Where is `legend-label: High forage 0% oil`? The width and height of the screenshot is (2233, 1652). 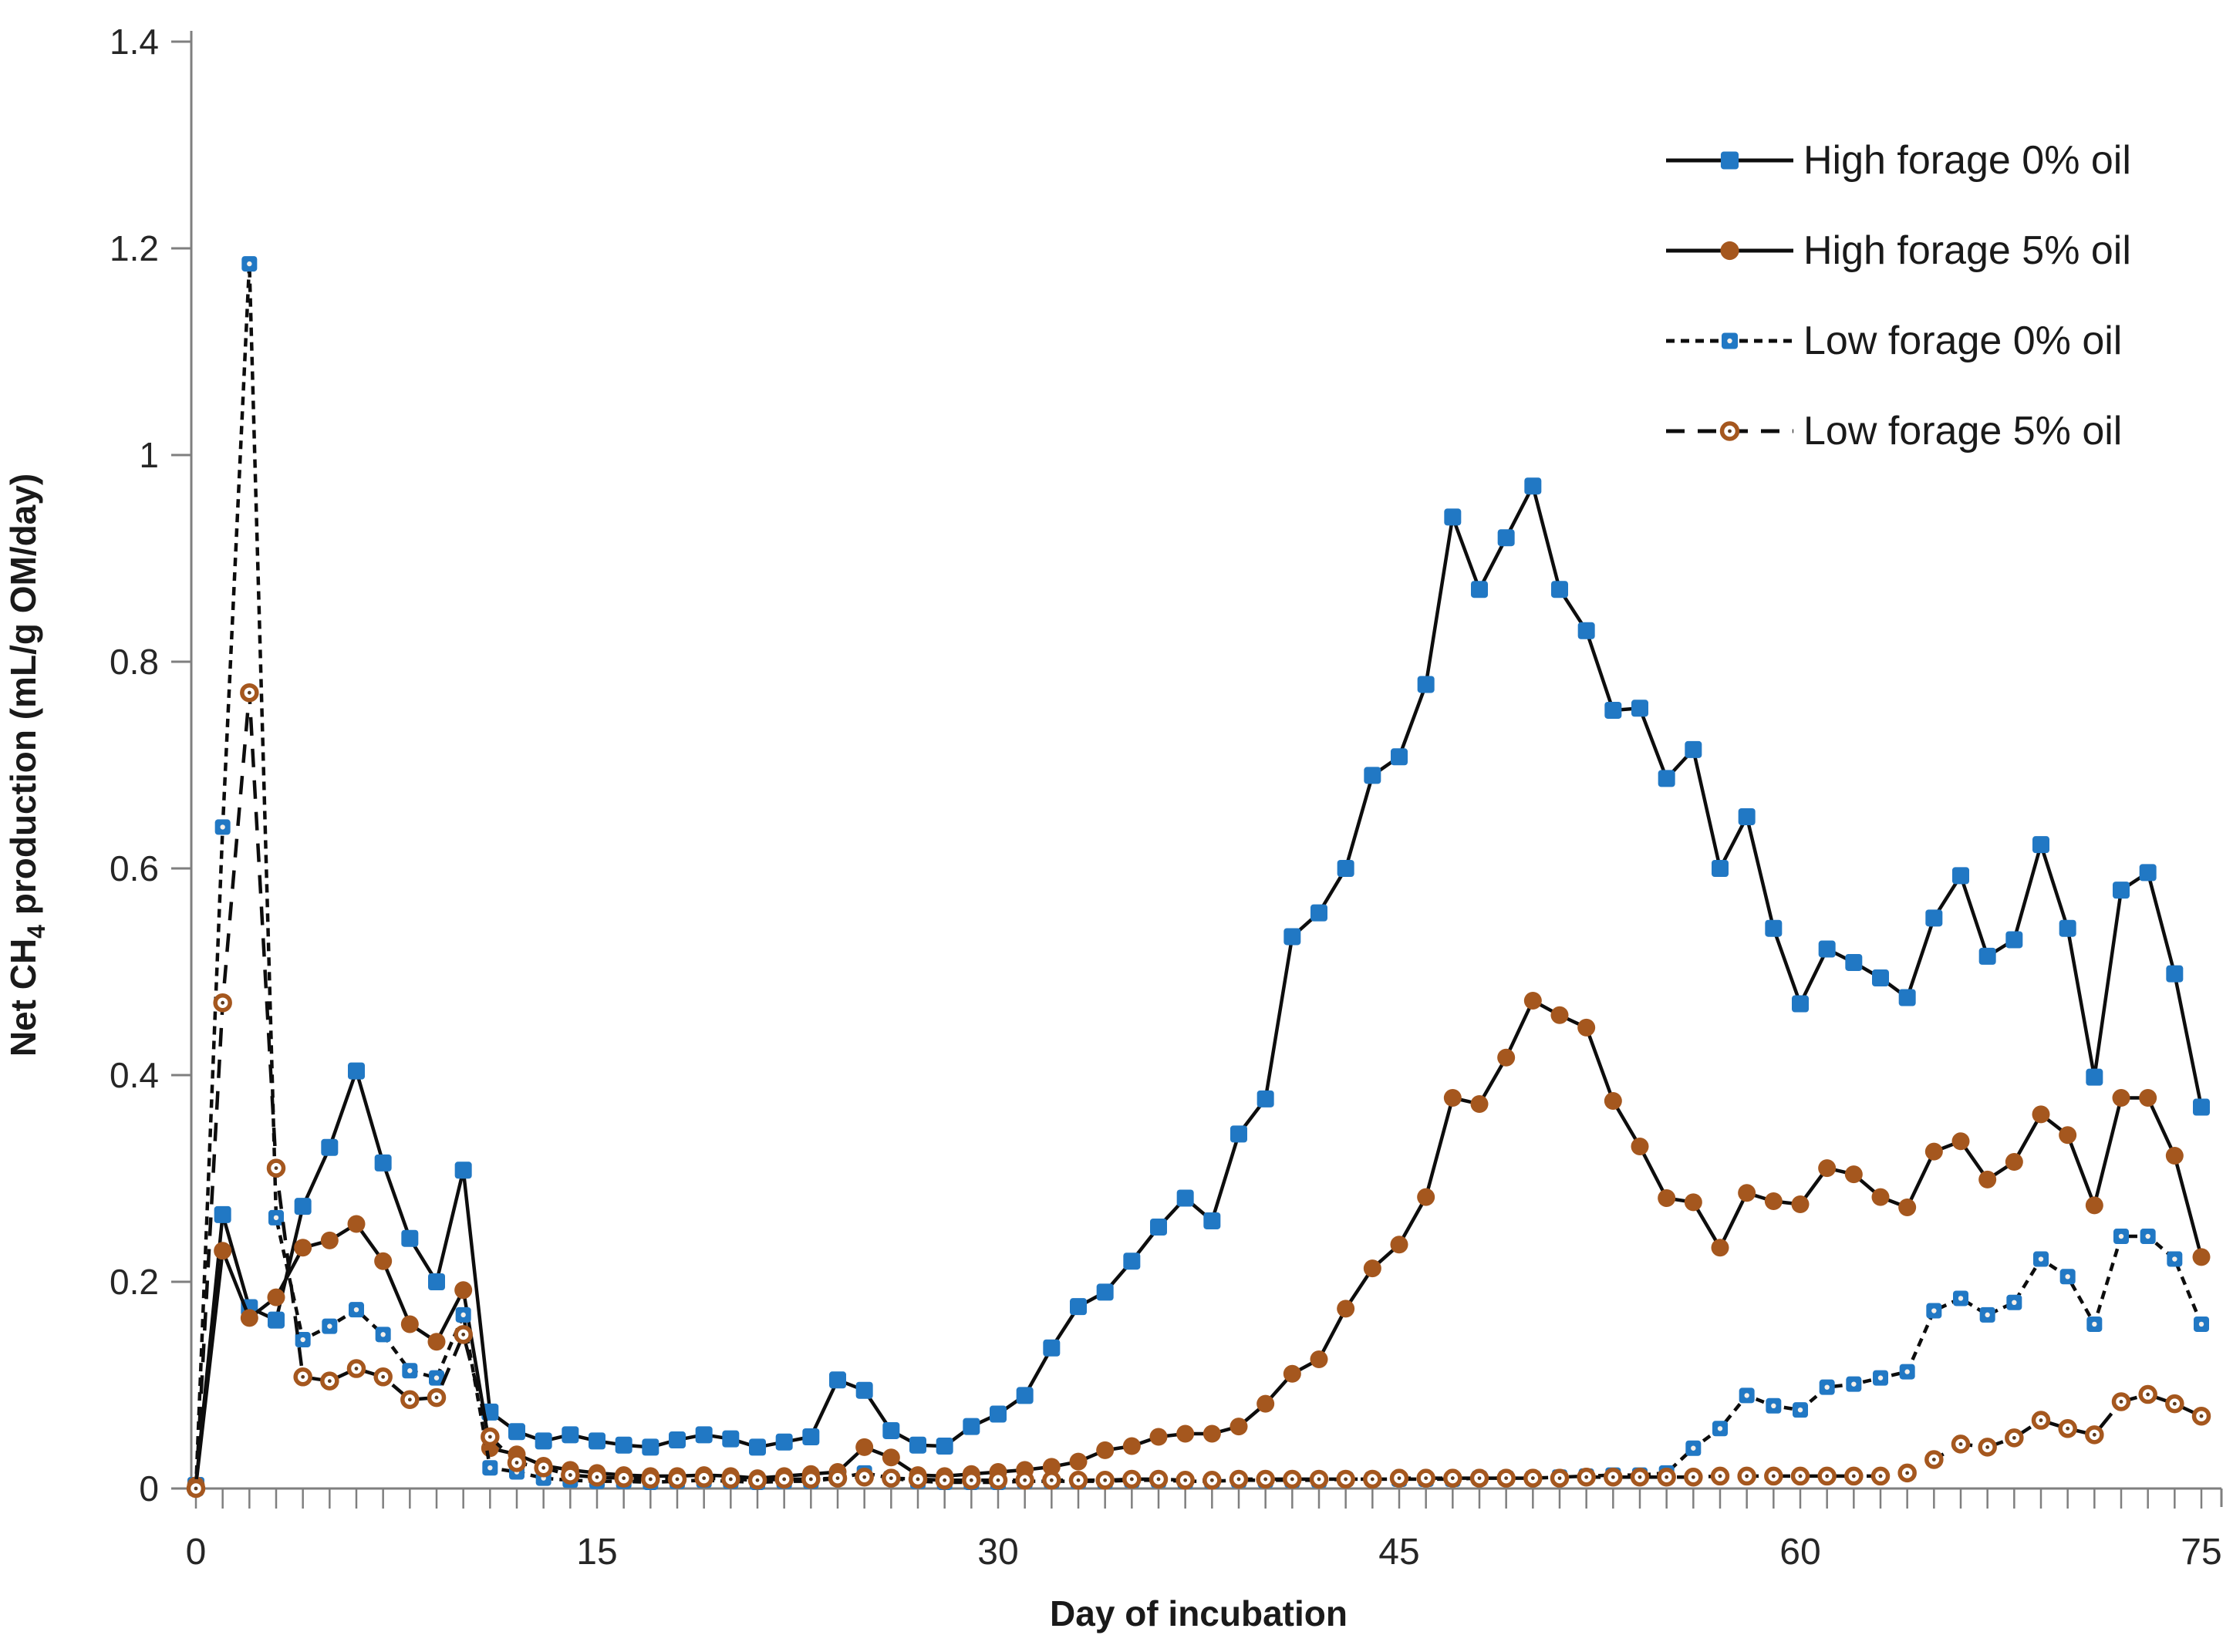 legend-label: High forage 0% oil is located at coordinates (1967, 161).